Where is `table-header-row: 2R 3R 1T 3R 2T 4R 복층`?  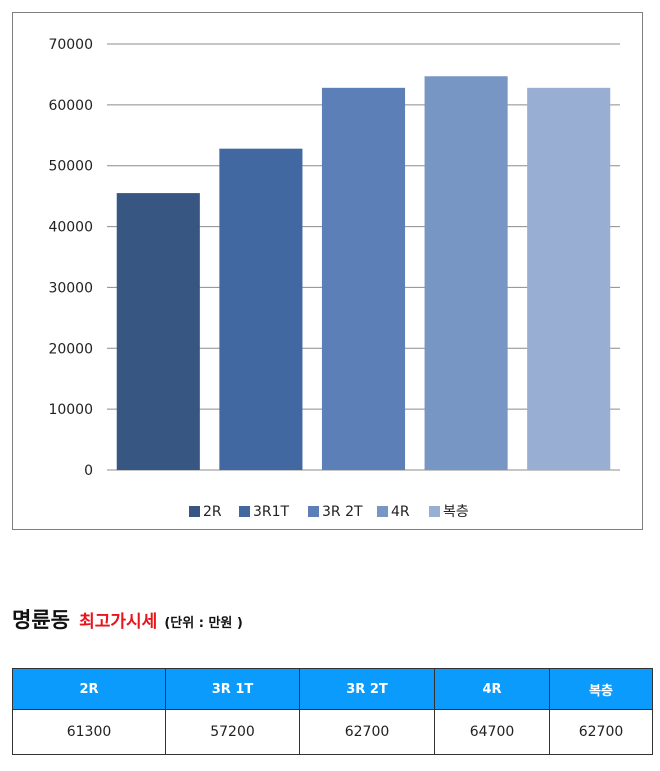
table-header-row: 2R 3R 1T 3R 2T 4R 복층 is located at coordinates (332, 689).